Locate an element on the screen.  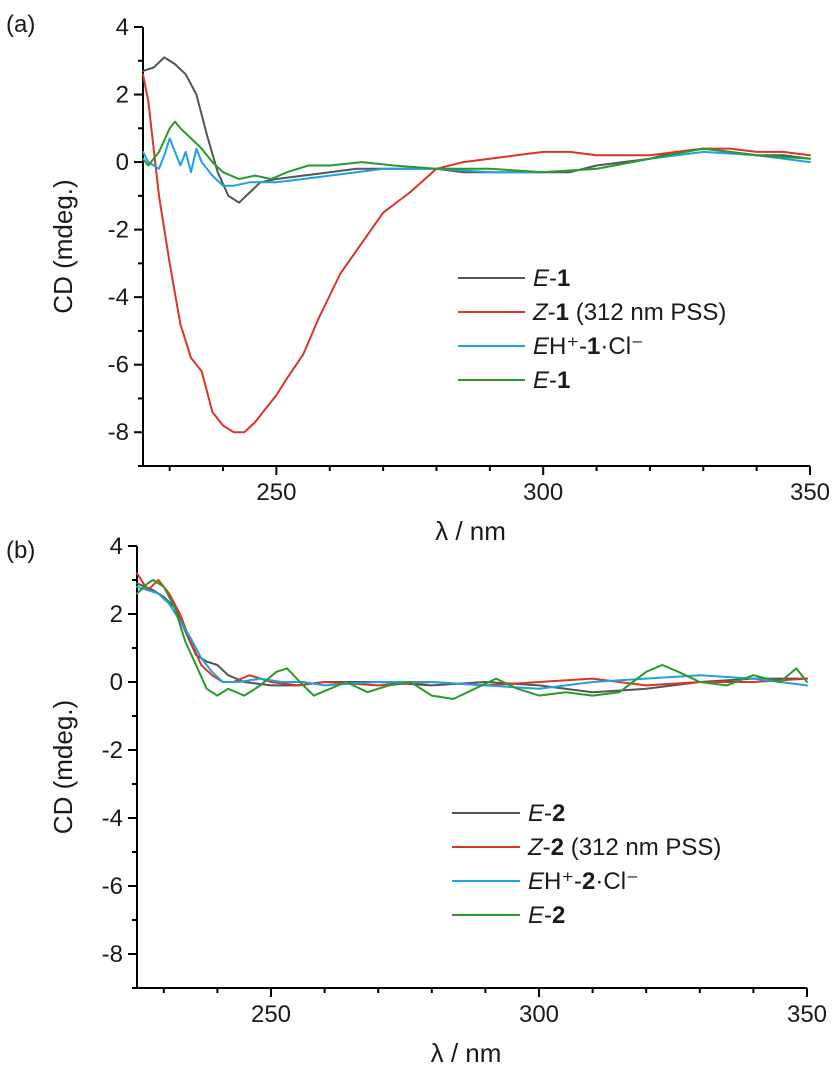
panel-label: (b) is located at coordinates (20, 550).